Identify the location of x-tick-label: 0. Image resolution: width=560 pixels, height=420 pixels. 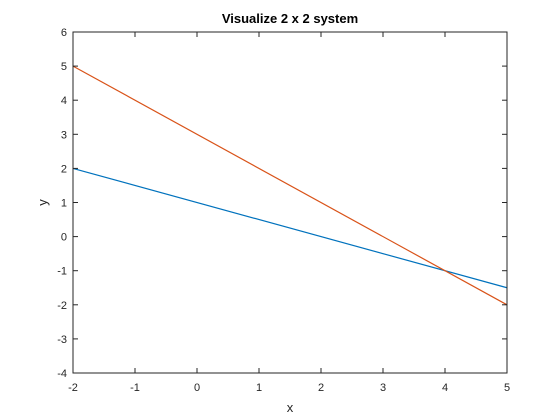
(197, 388).